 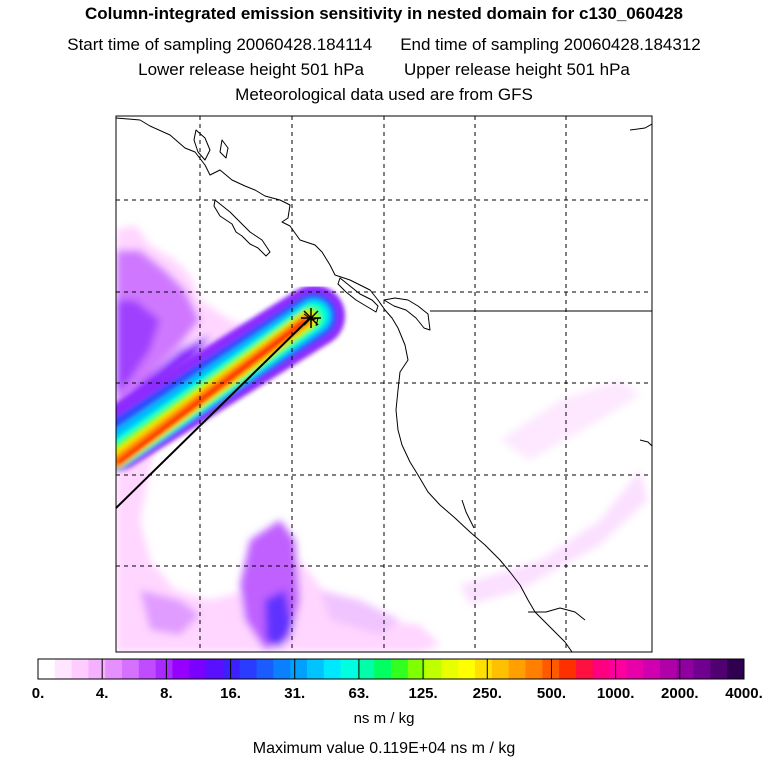 What do you see at coordinates (423, 693) in the screenshot?
I see `colorbar-tick-label: 125.` at bounding box center [423, 693].